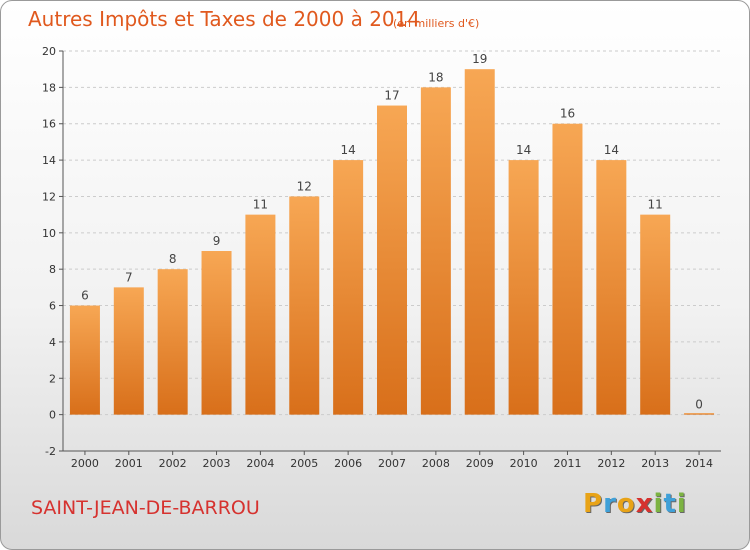 This screenshot has height=550, width=750. I want to click on y-tick-label: 0, so click(52, 415).